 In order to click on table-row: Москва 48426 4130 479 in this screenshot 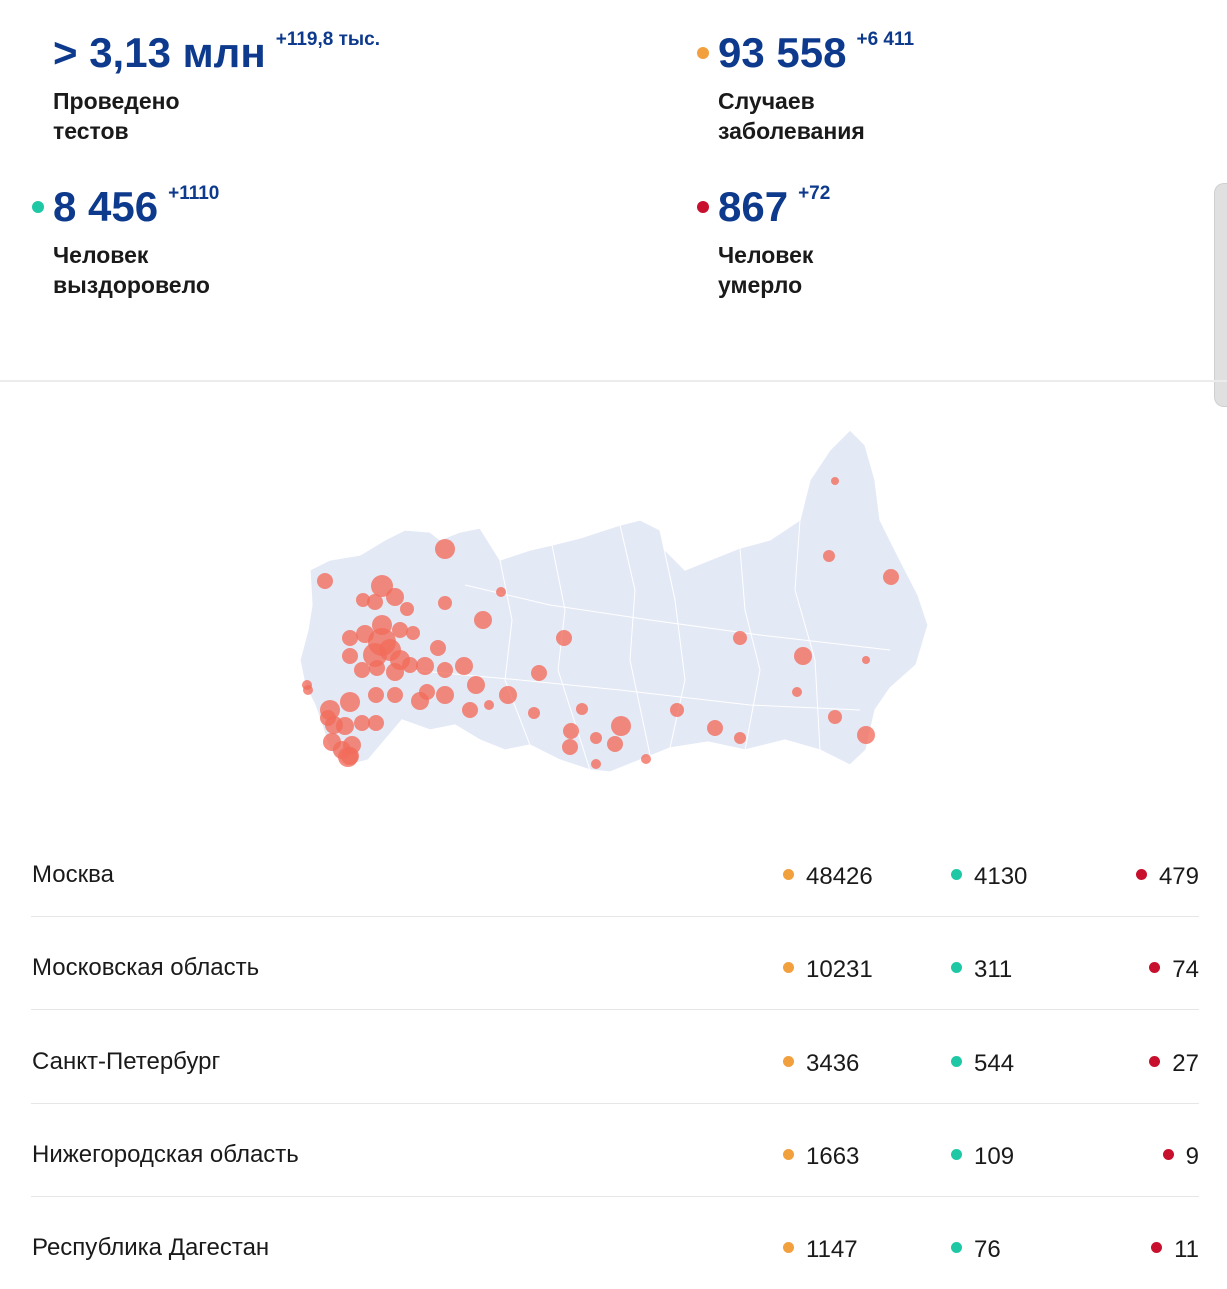, I will do `click(615, 870)`.